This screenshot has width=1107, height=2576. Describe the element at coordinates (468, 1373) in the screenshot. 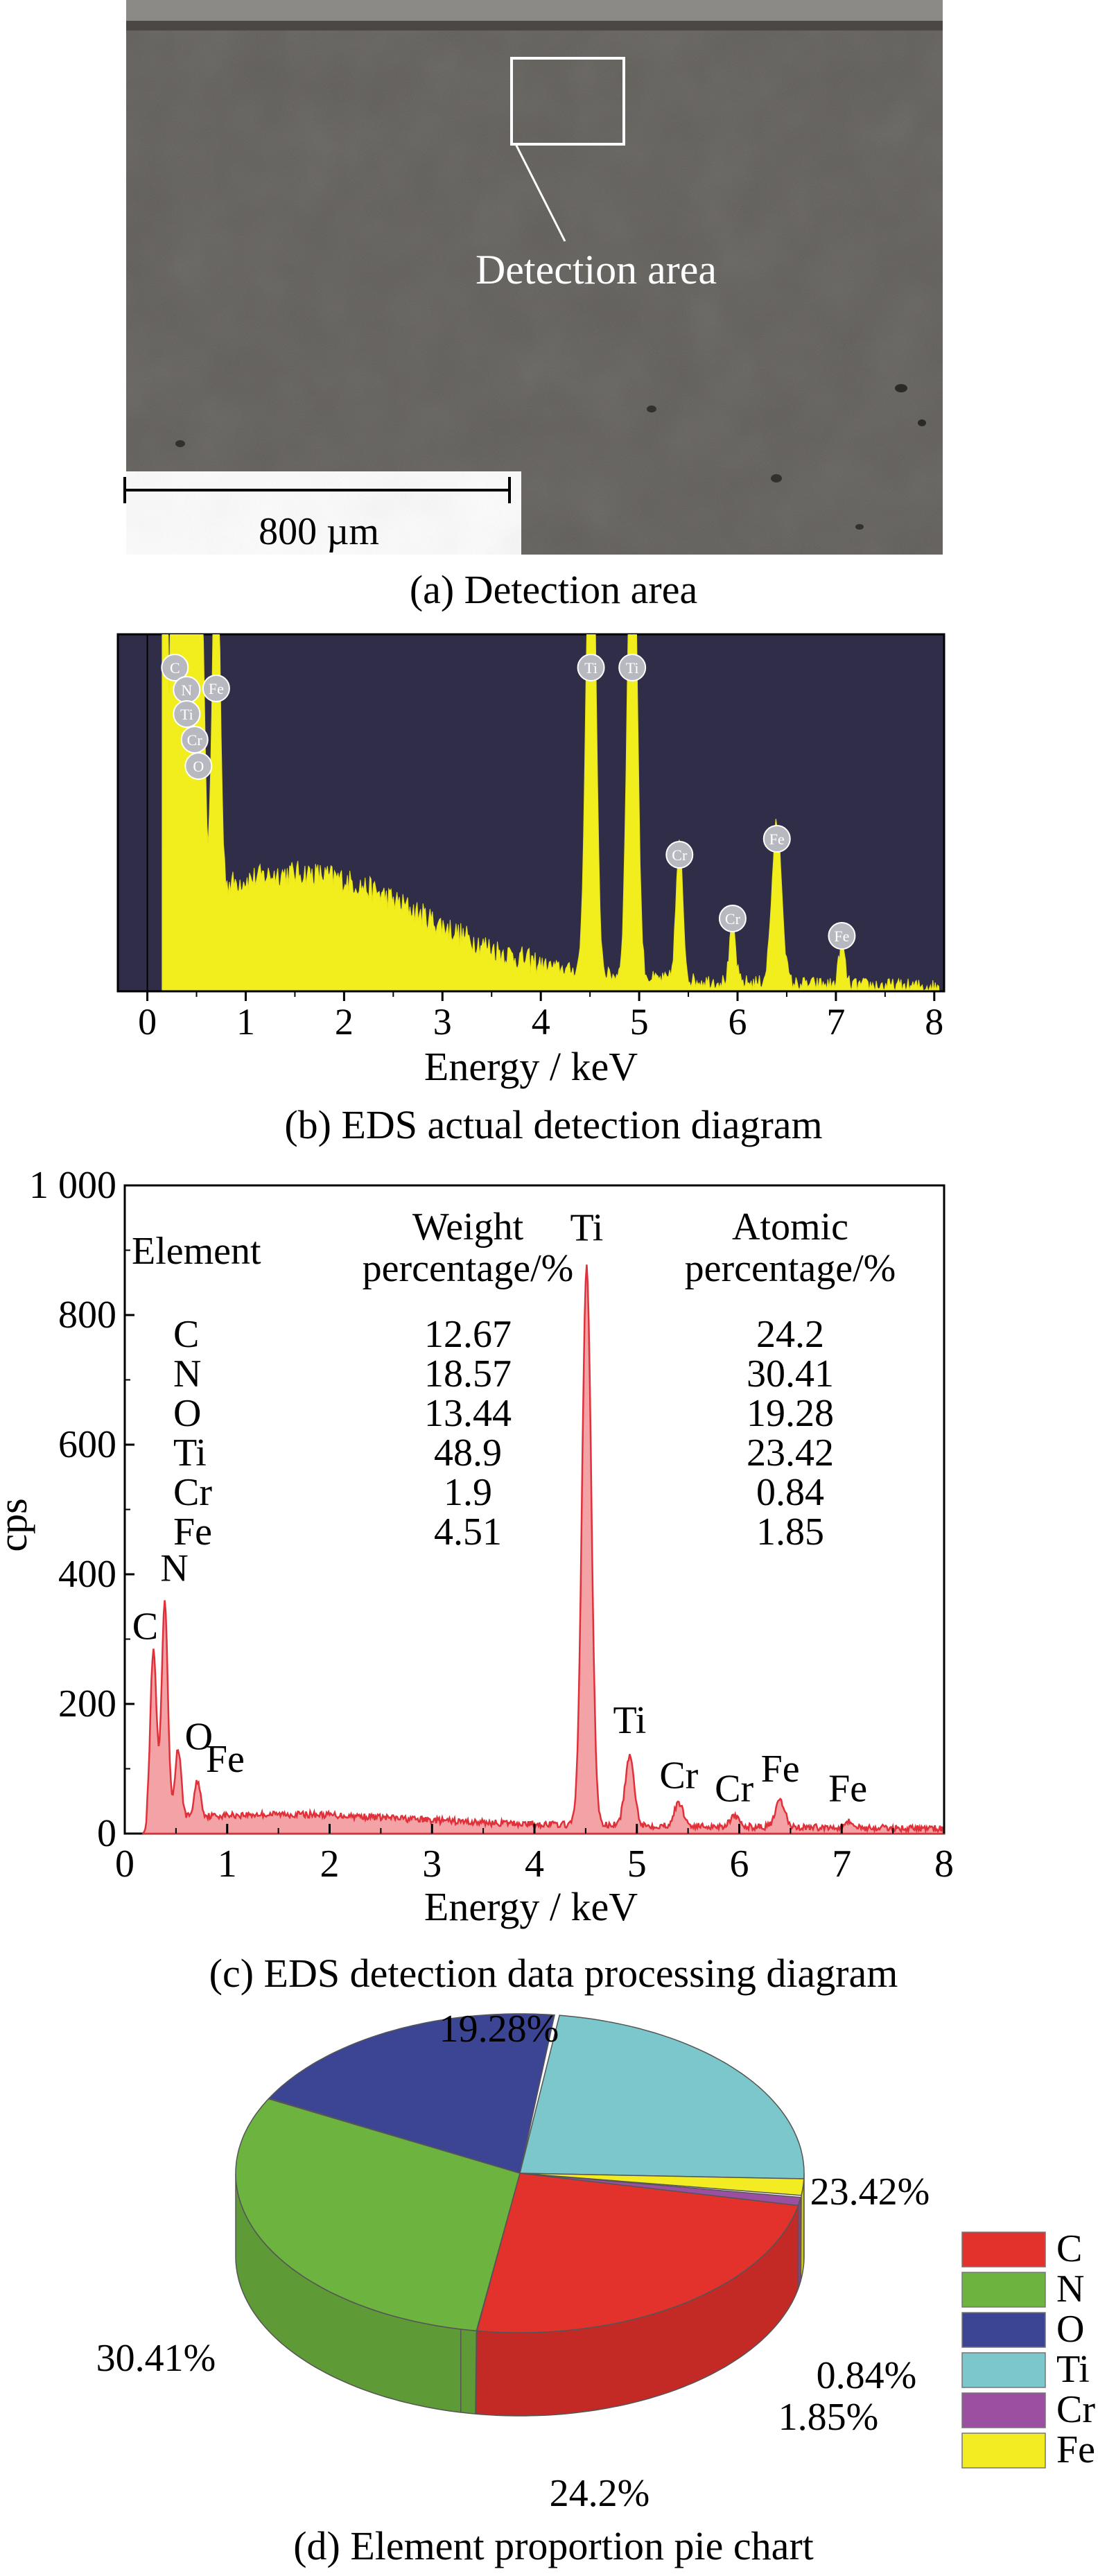

I see `table-cell-weight: 18.57` at that location.